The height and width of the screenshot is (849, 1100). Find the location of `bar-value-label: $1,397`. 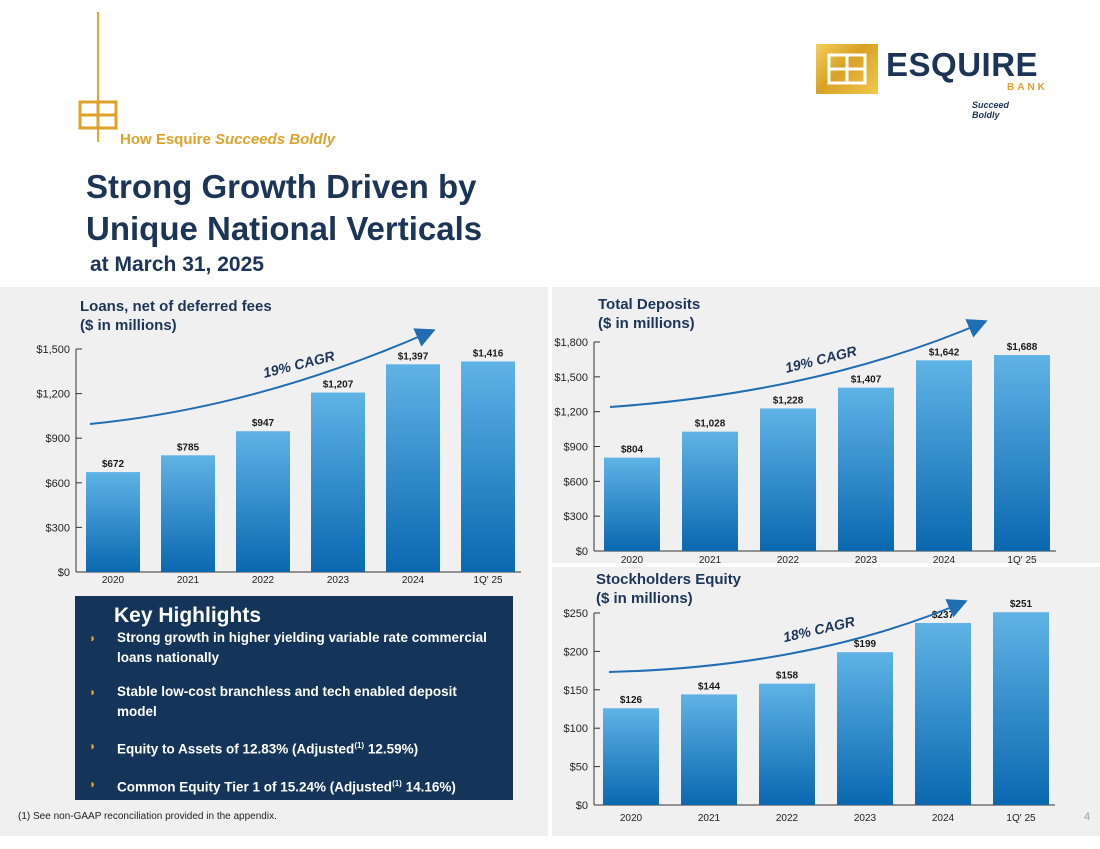

bar-value-label: $1,397 is located at coordinates (413, 356).